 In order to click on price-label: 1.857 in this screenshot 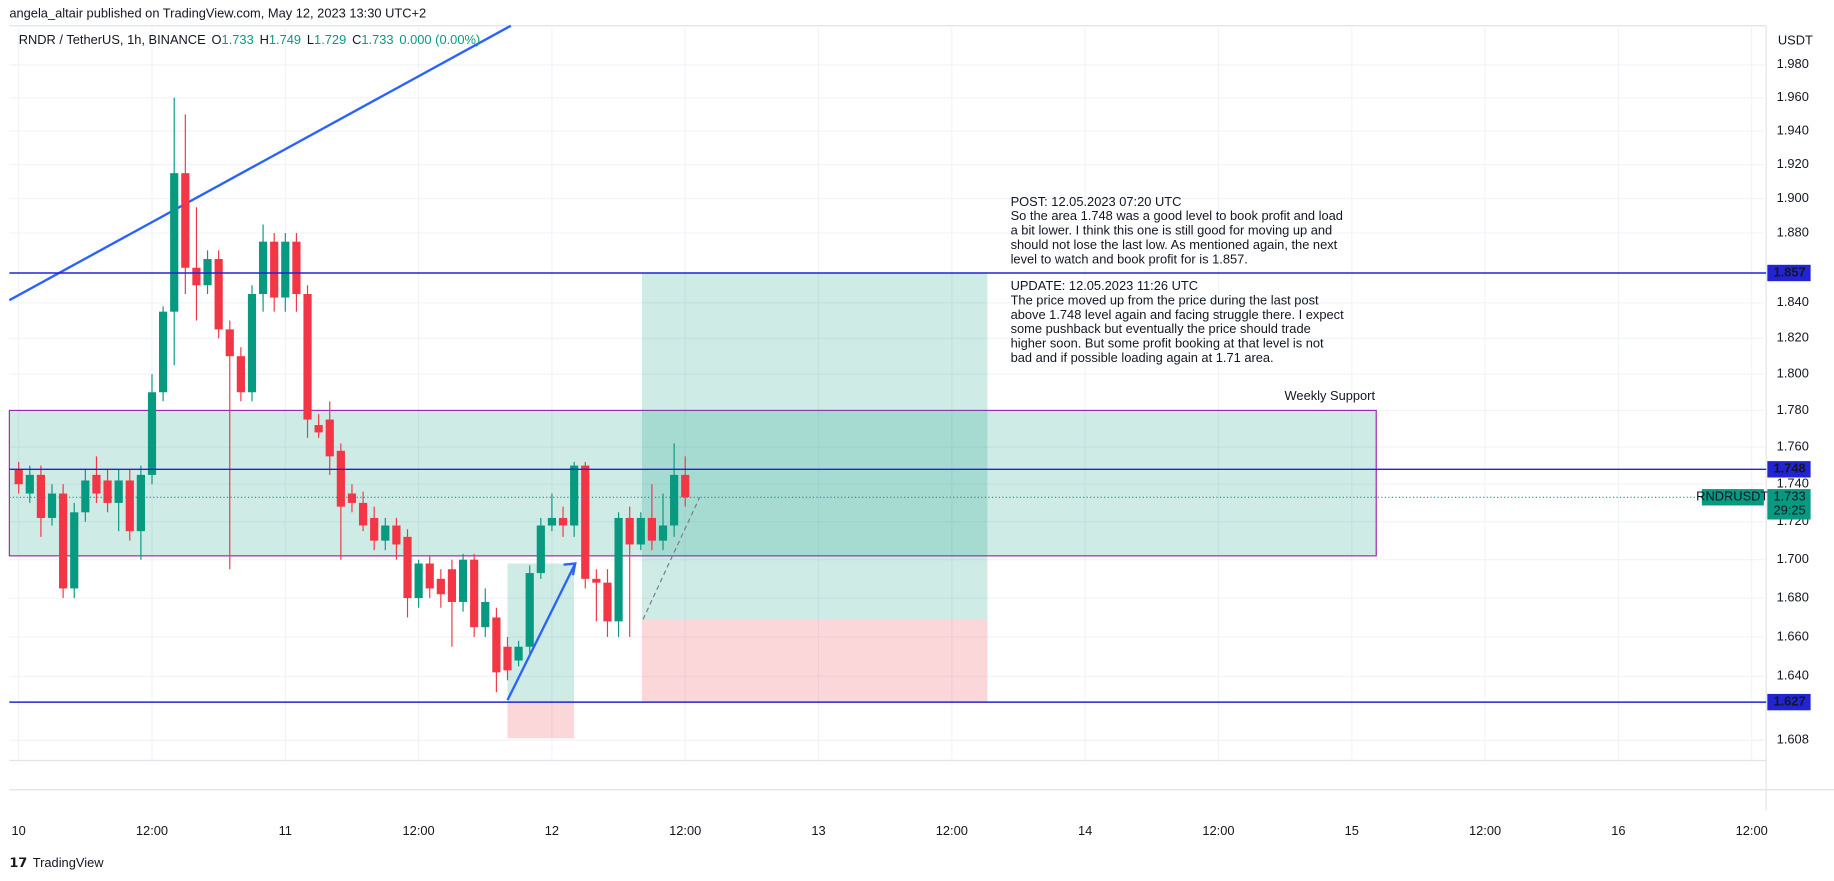, I will do `click(1789, 271)`.